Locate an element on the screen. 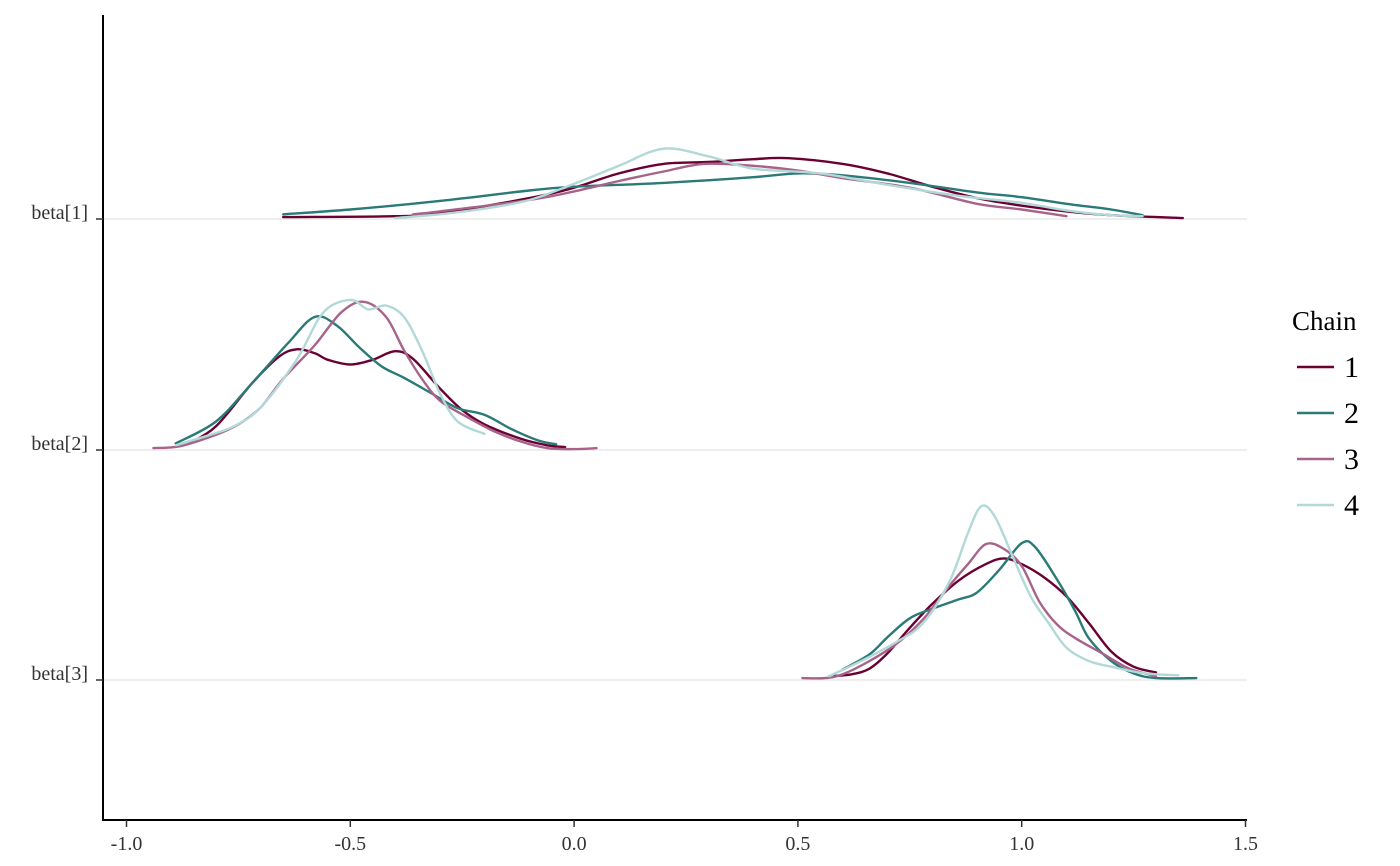 This screenshot has width=1400, height=866. x-tick-label: 1.5 is located at coordinates (1245, 844).